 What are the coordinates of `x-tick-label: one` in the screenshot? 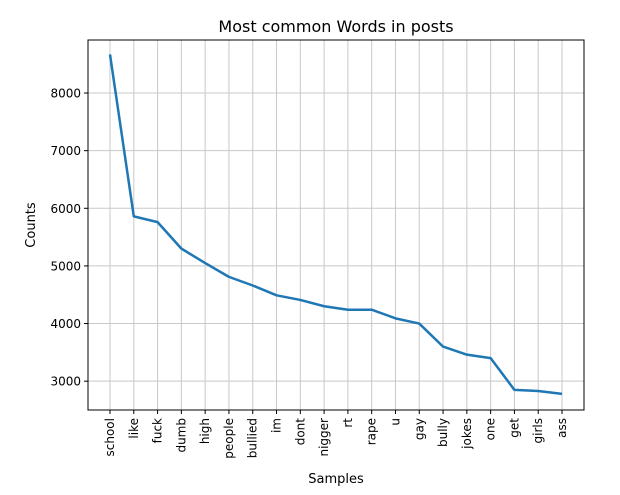 It's located at (491, 429).